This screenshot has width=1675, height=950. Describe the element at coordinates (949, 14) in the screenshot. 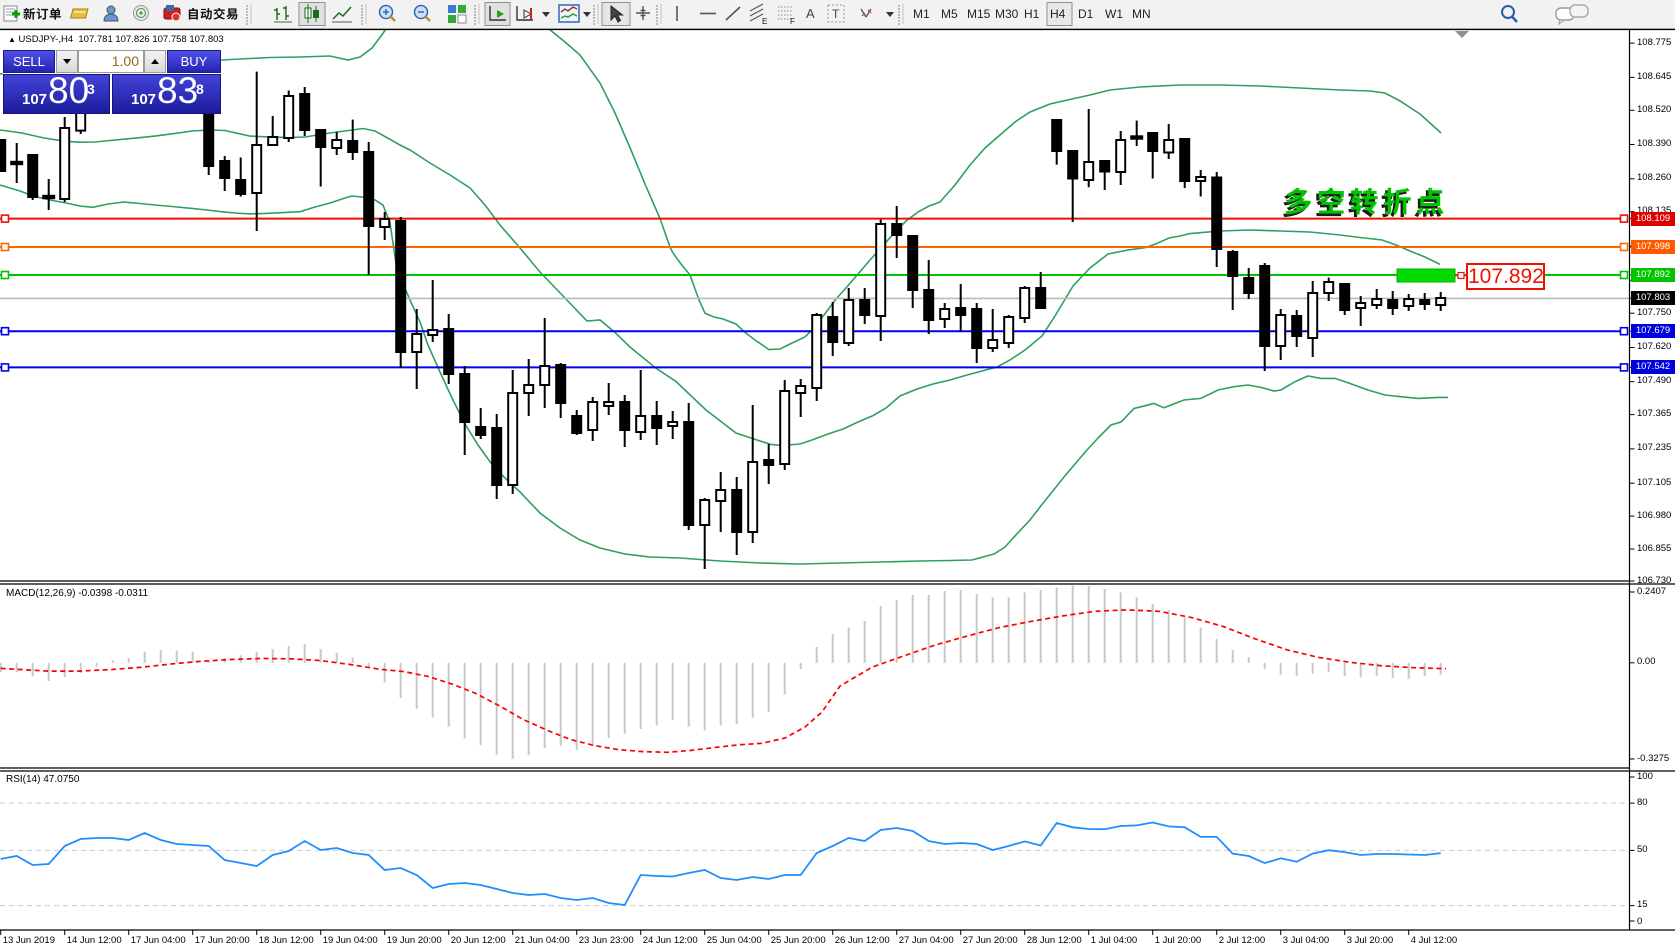

I see `svg-text: M5` at that location.